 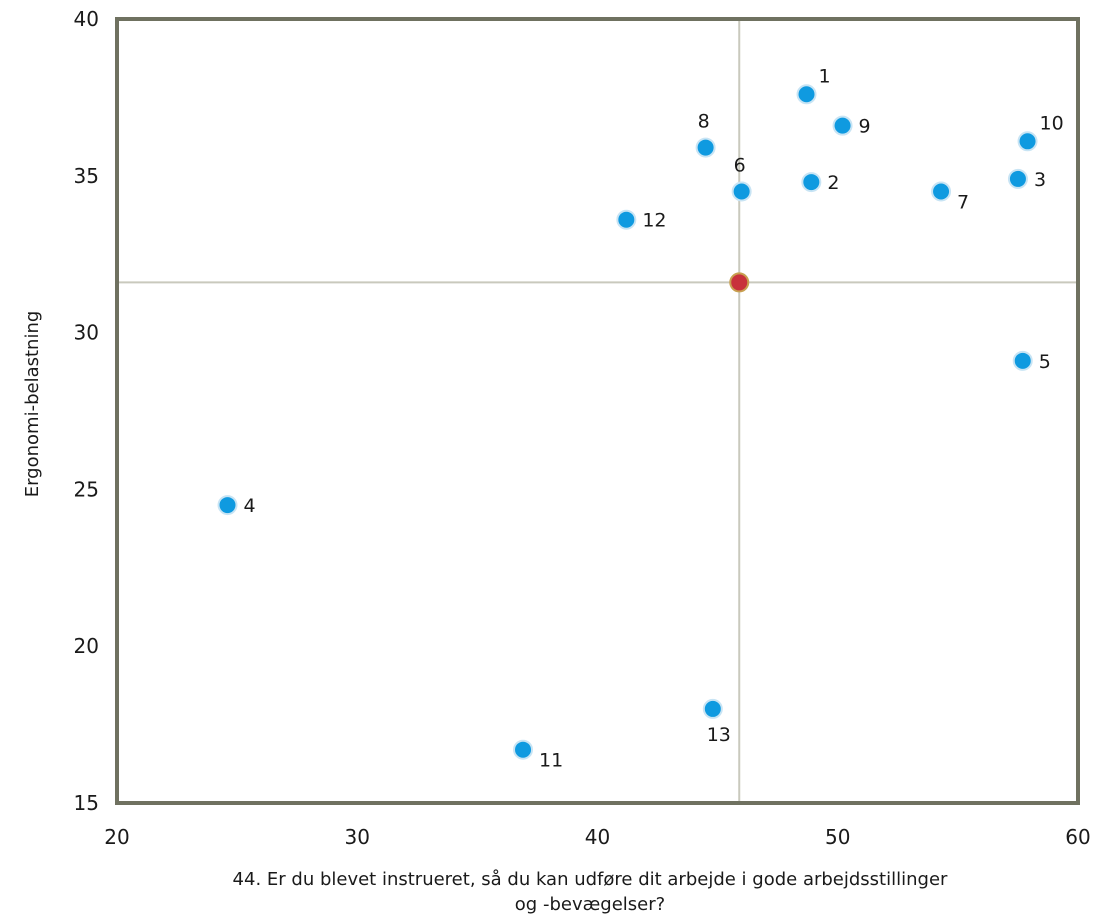 What do you see at coordinates (86, 176) in the screenshot?
I see `y-tick-label: 35` at bounding box center [86, 176].